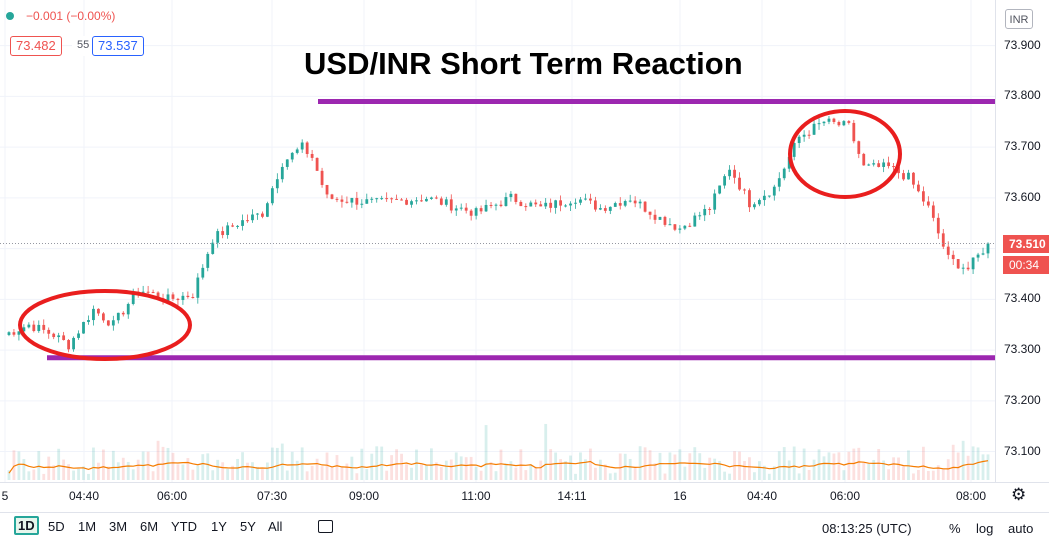 Image resolution: width=1049 pixels, height=543 pixels. What do you see at coordinates (118, 526) in the screenshot?
I see `range-button-3m: 3M` at bounding box center [118, 526].